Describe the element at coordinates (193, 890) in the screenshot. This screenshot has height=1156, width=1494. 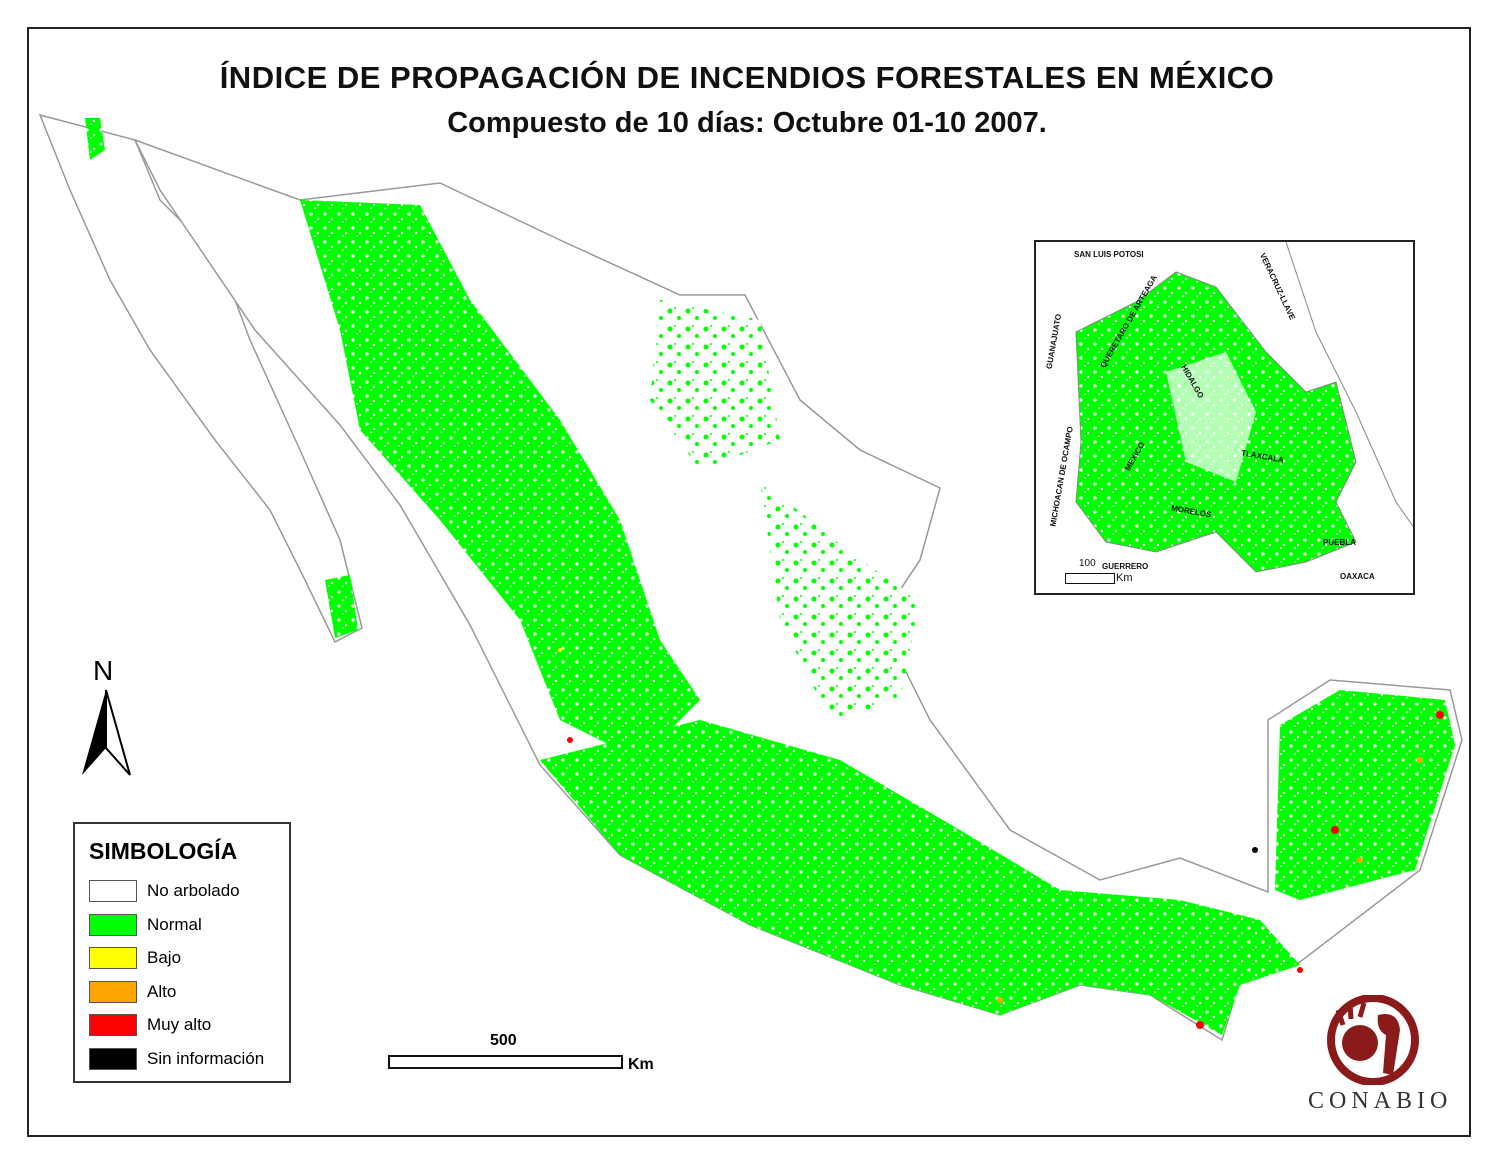
I see `legend-label: No arbolado` at that location.